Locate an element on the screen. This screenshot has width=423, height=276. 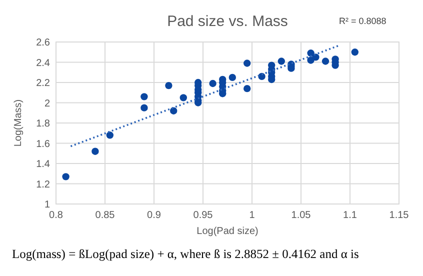
text: R² = 0.8088 is located at coordinates (362, 21).